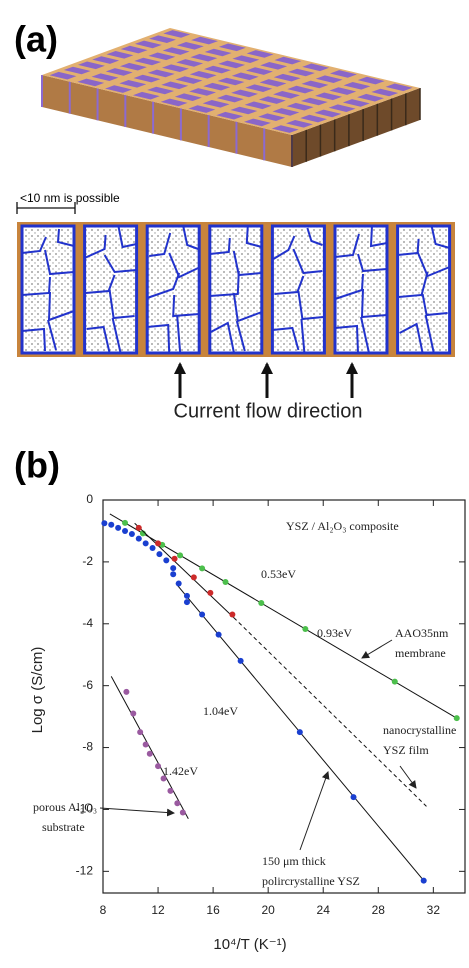 This screenshot has width=469, height=968. Describe the element at coordinates (48, 289) in the screenshot. I see `pore` at that location.